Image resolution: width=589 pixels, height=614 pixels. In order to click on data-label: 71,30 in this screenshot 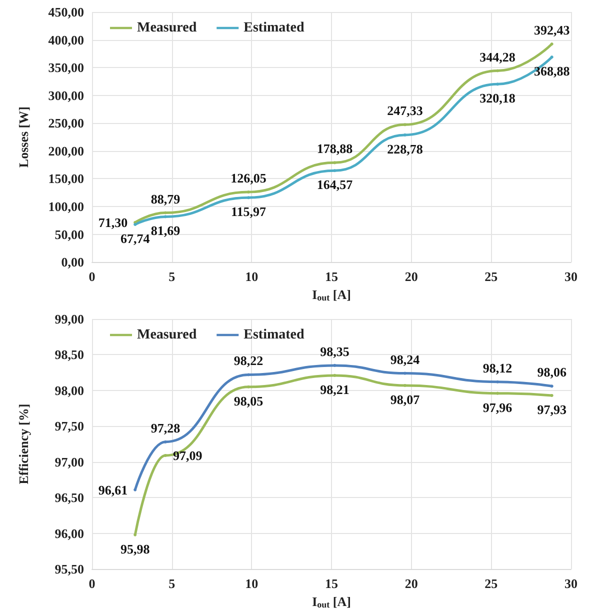, I will do `click(113, 222)`.